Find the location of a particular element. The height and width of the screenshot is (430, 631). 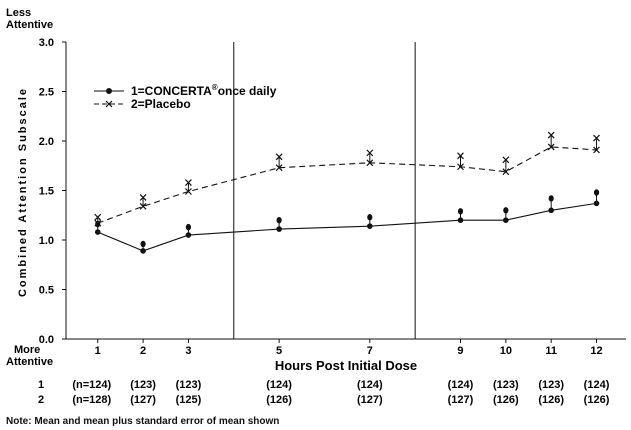

legend-label-2: 2=Placebo is located at coordinates (161, 104).